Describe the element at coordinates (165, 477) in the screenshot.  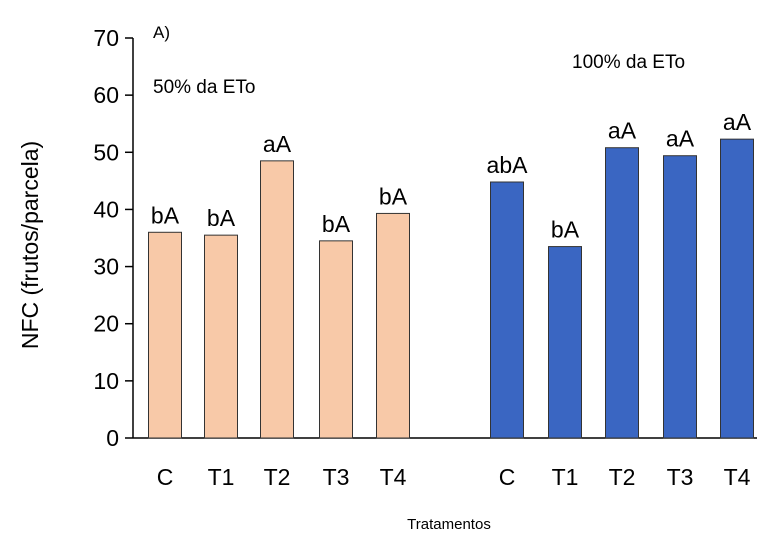
I see `category-label-0-0: C` at that location.